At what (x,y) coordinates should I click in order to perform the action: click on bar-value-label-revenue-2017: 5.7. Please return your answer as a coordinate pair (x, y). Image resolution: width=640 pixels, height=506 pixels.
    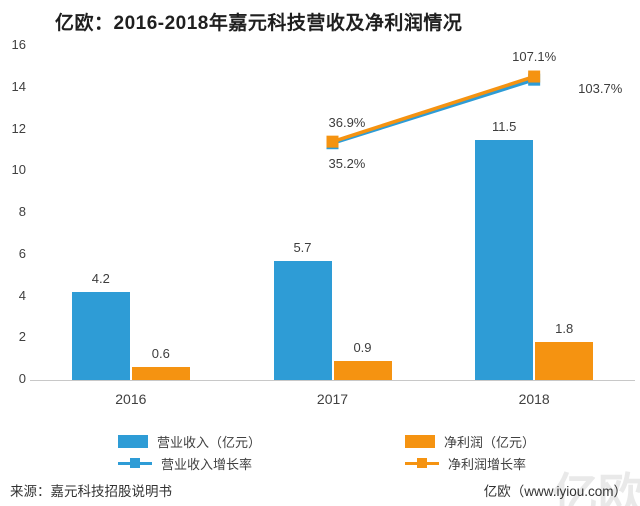
    Looking at the image, I should click on (302, 247).